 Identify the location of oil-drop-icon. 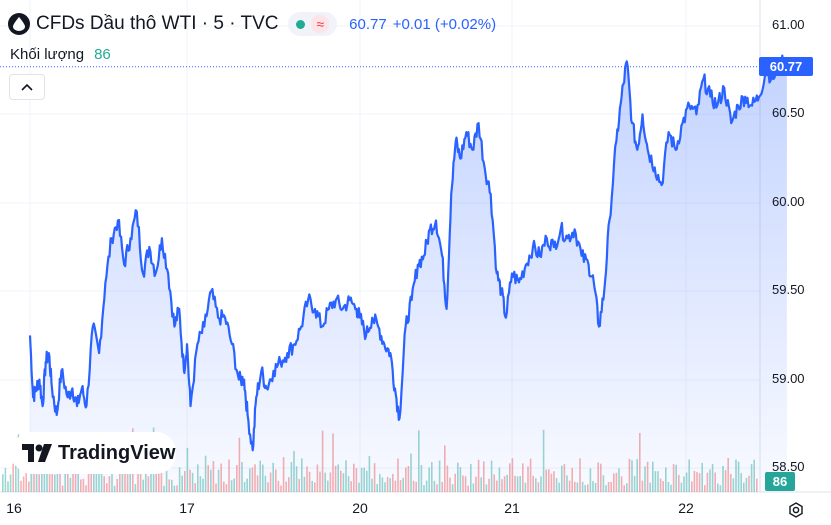
(19, 24).